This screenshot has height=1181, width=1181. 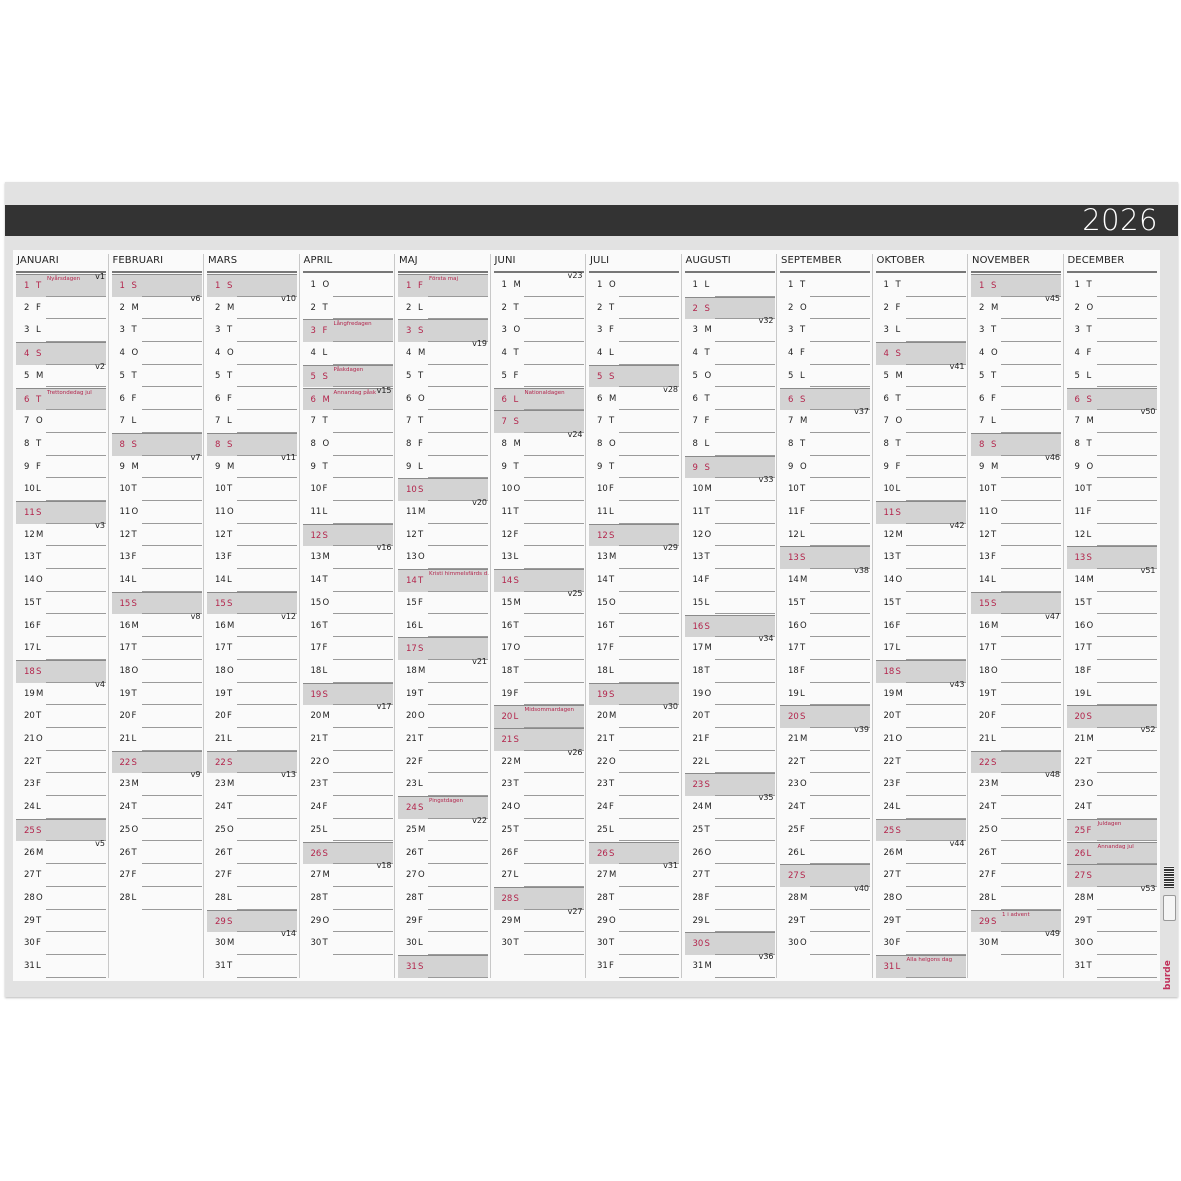 I want to click on day-row: 17 O, so click(x=539, y=648).